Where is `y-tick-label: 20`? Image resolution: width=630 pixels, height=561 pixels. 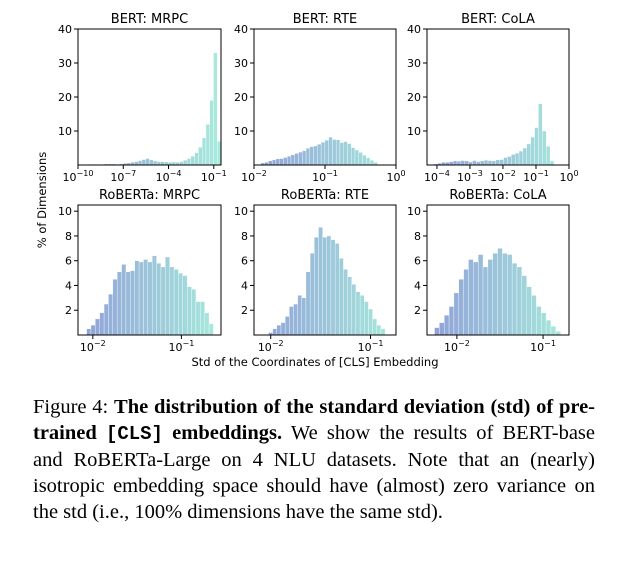 y-tick-label: 20 is located at coordinates (414, 97).